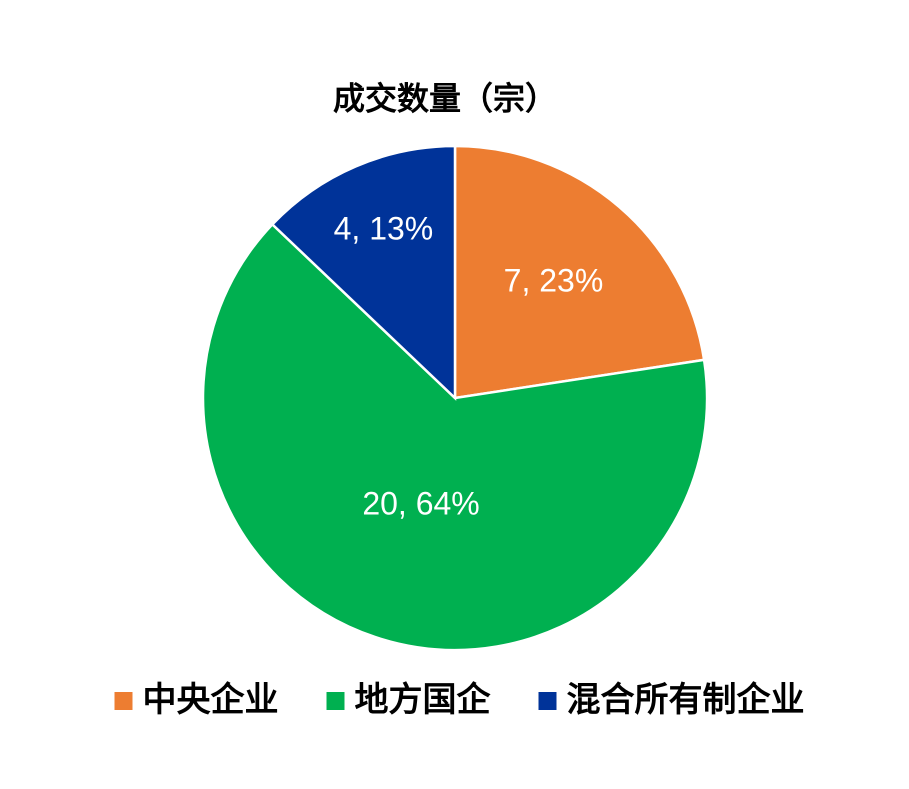  What do you see at coordinates (554, 281) in the screenshot?
I see `data-label: 7, 23%` at bounding box center [554, 281].